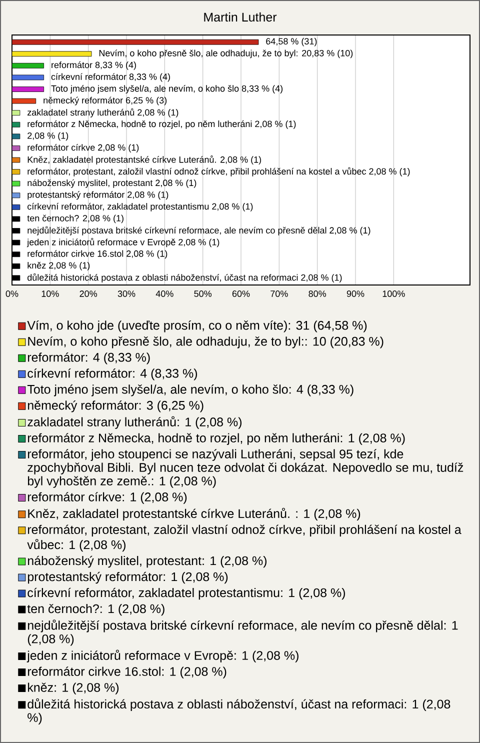 The width and height of the screenshot is (480, 743). Describe the element at coordinates (105, 101) in the screenshot. I see `data-label: německý reformátor 6,25 % (3)` at that location.